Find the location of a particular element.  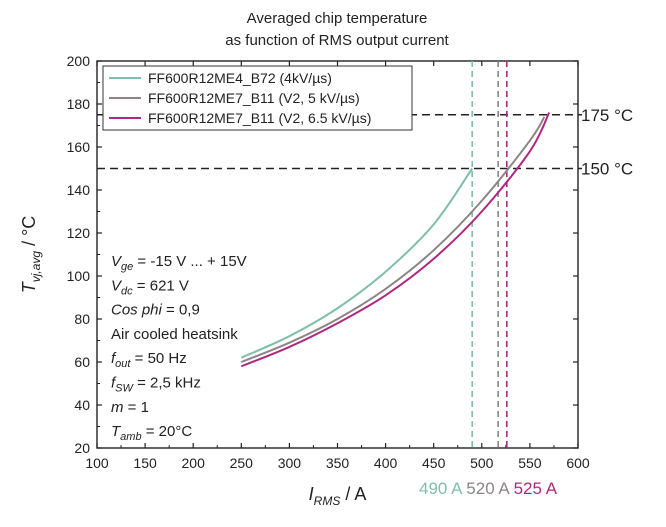

y-axis-label: Tvj,avg / °C is located at coordinates (31, 255).